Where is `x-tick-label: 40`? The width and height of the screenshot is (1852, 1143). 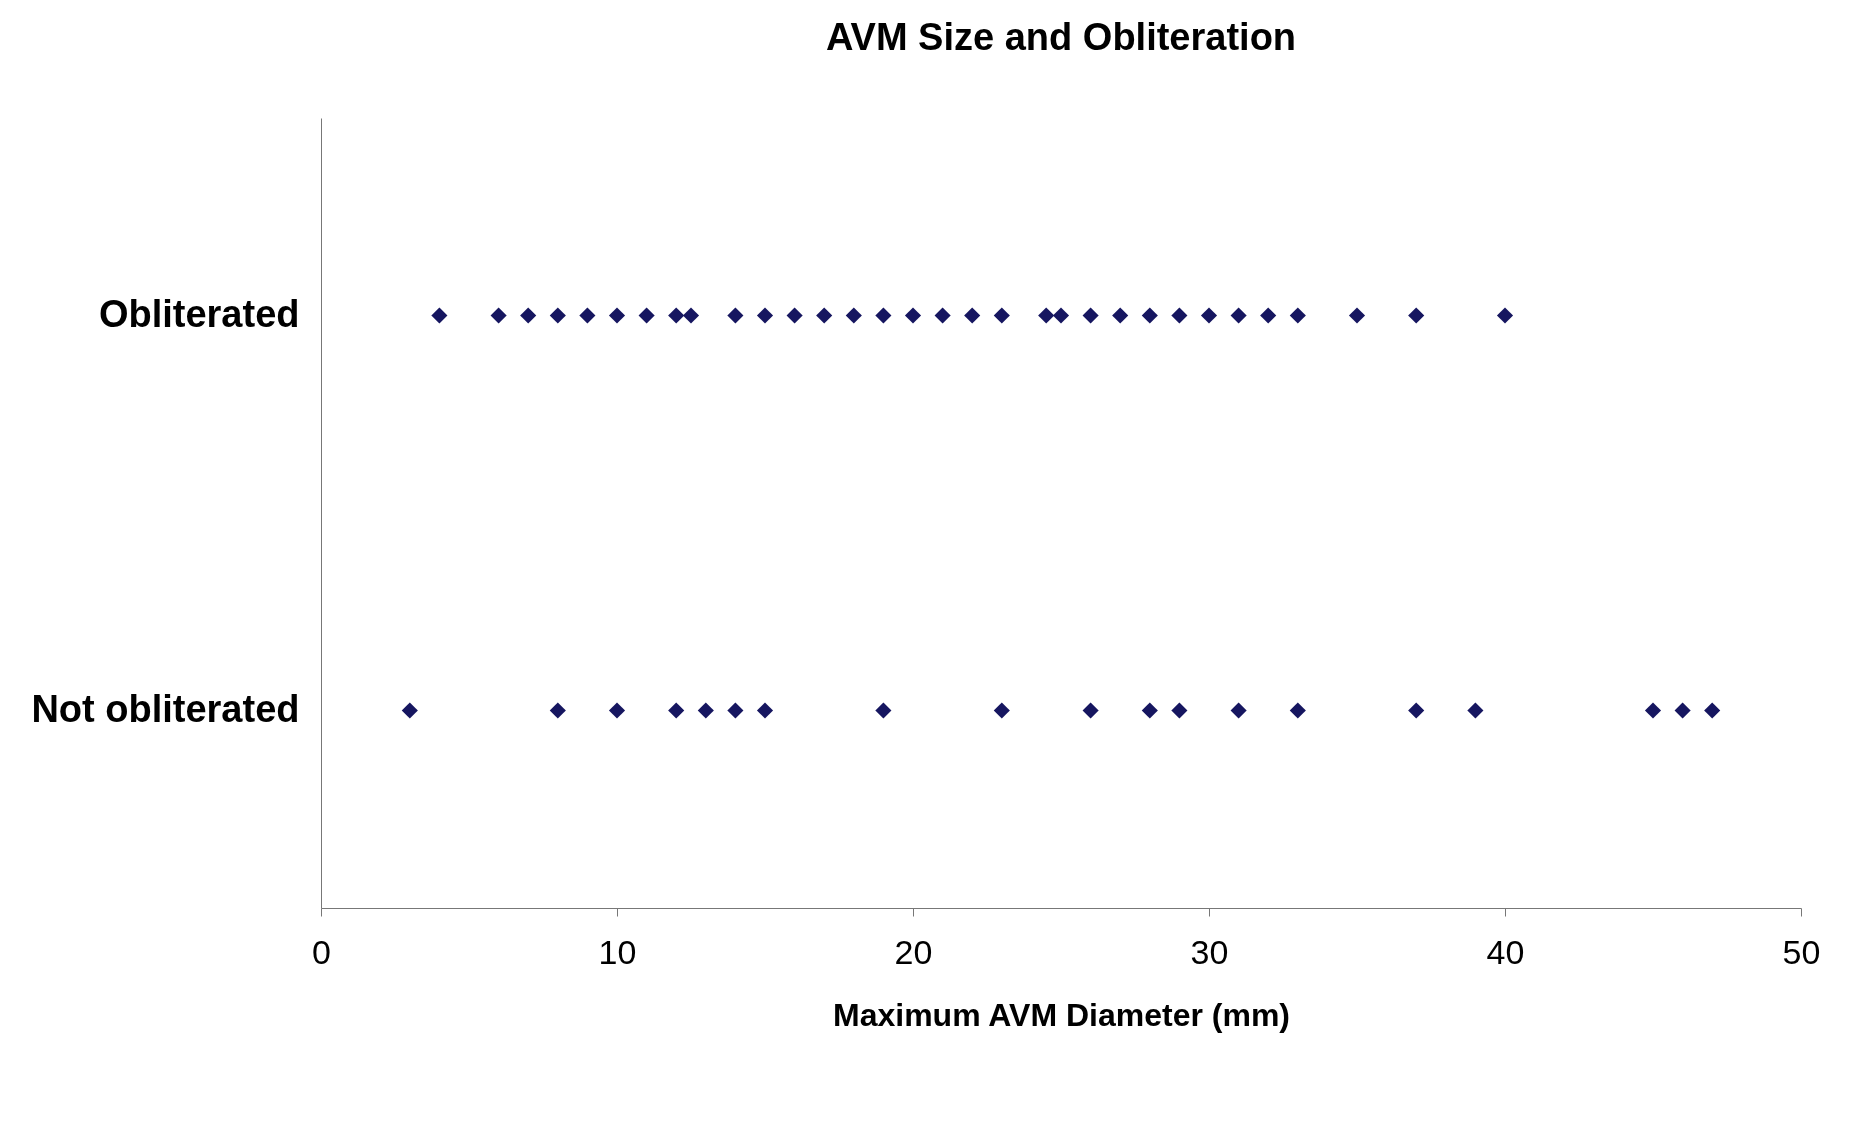
x-tick-label: 40 is located at coordinates (1505, 951).